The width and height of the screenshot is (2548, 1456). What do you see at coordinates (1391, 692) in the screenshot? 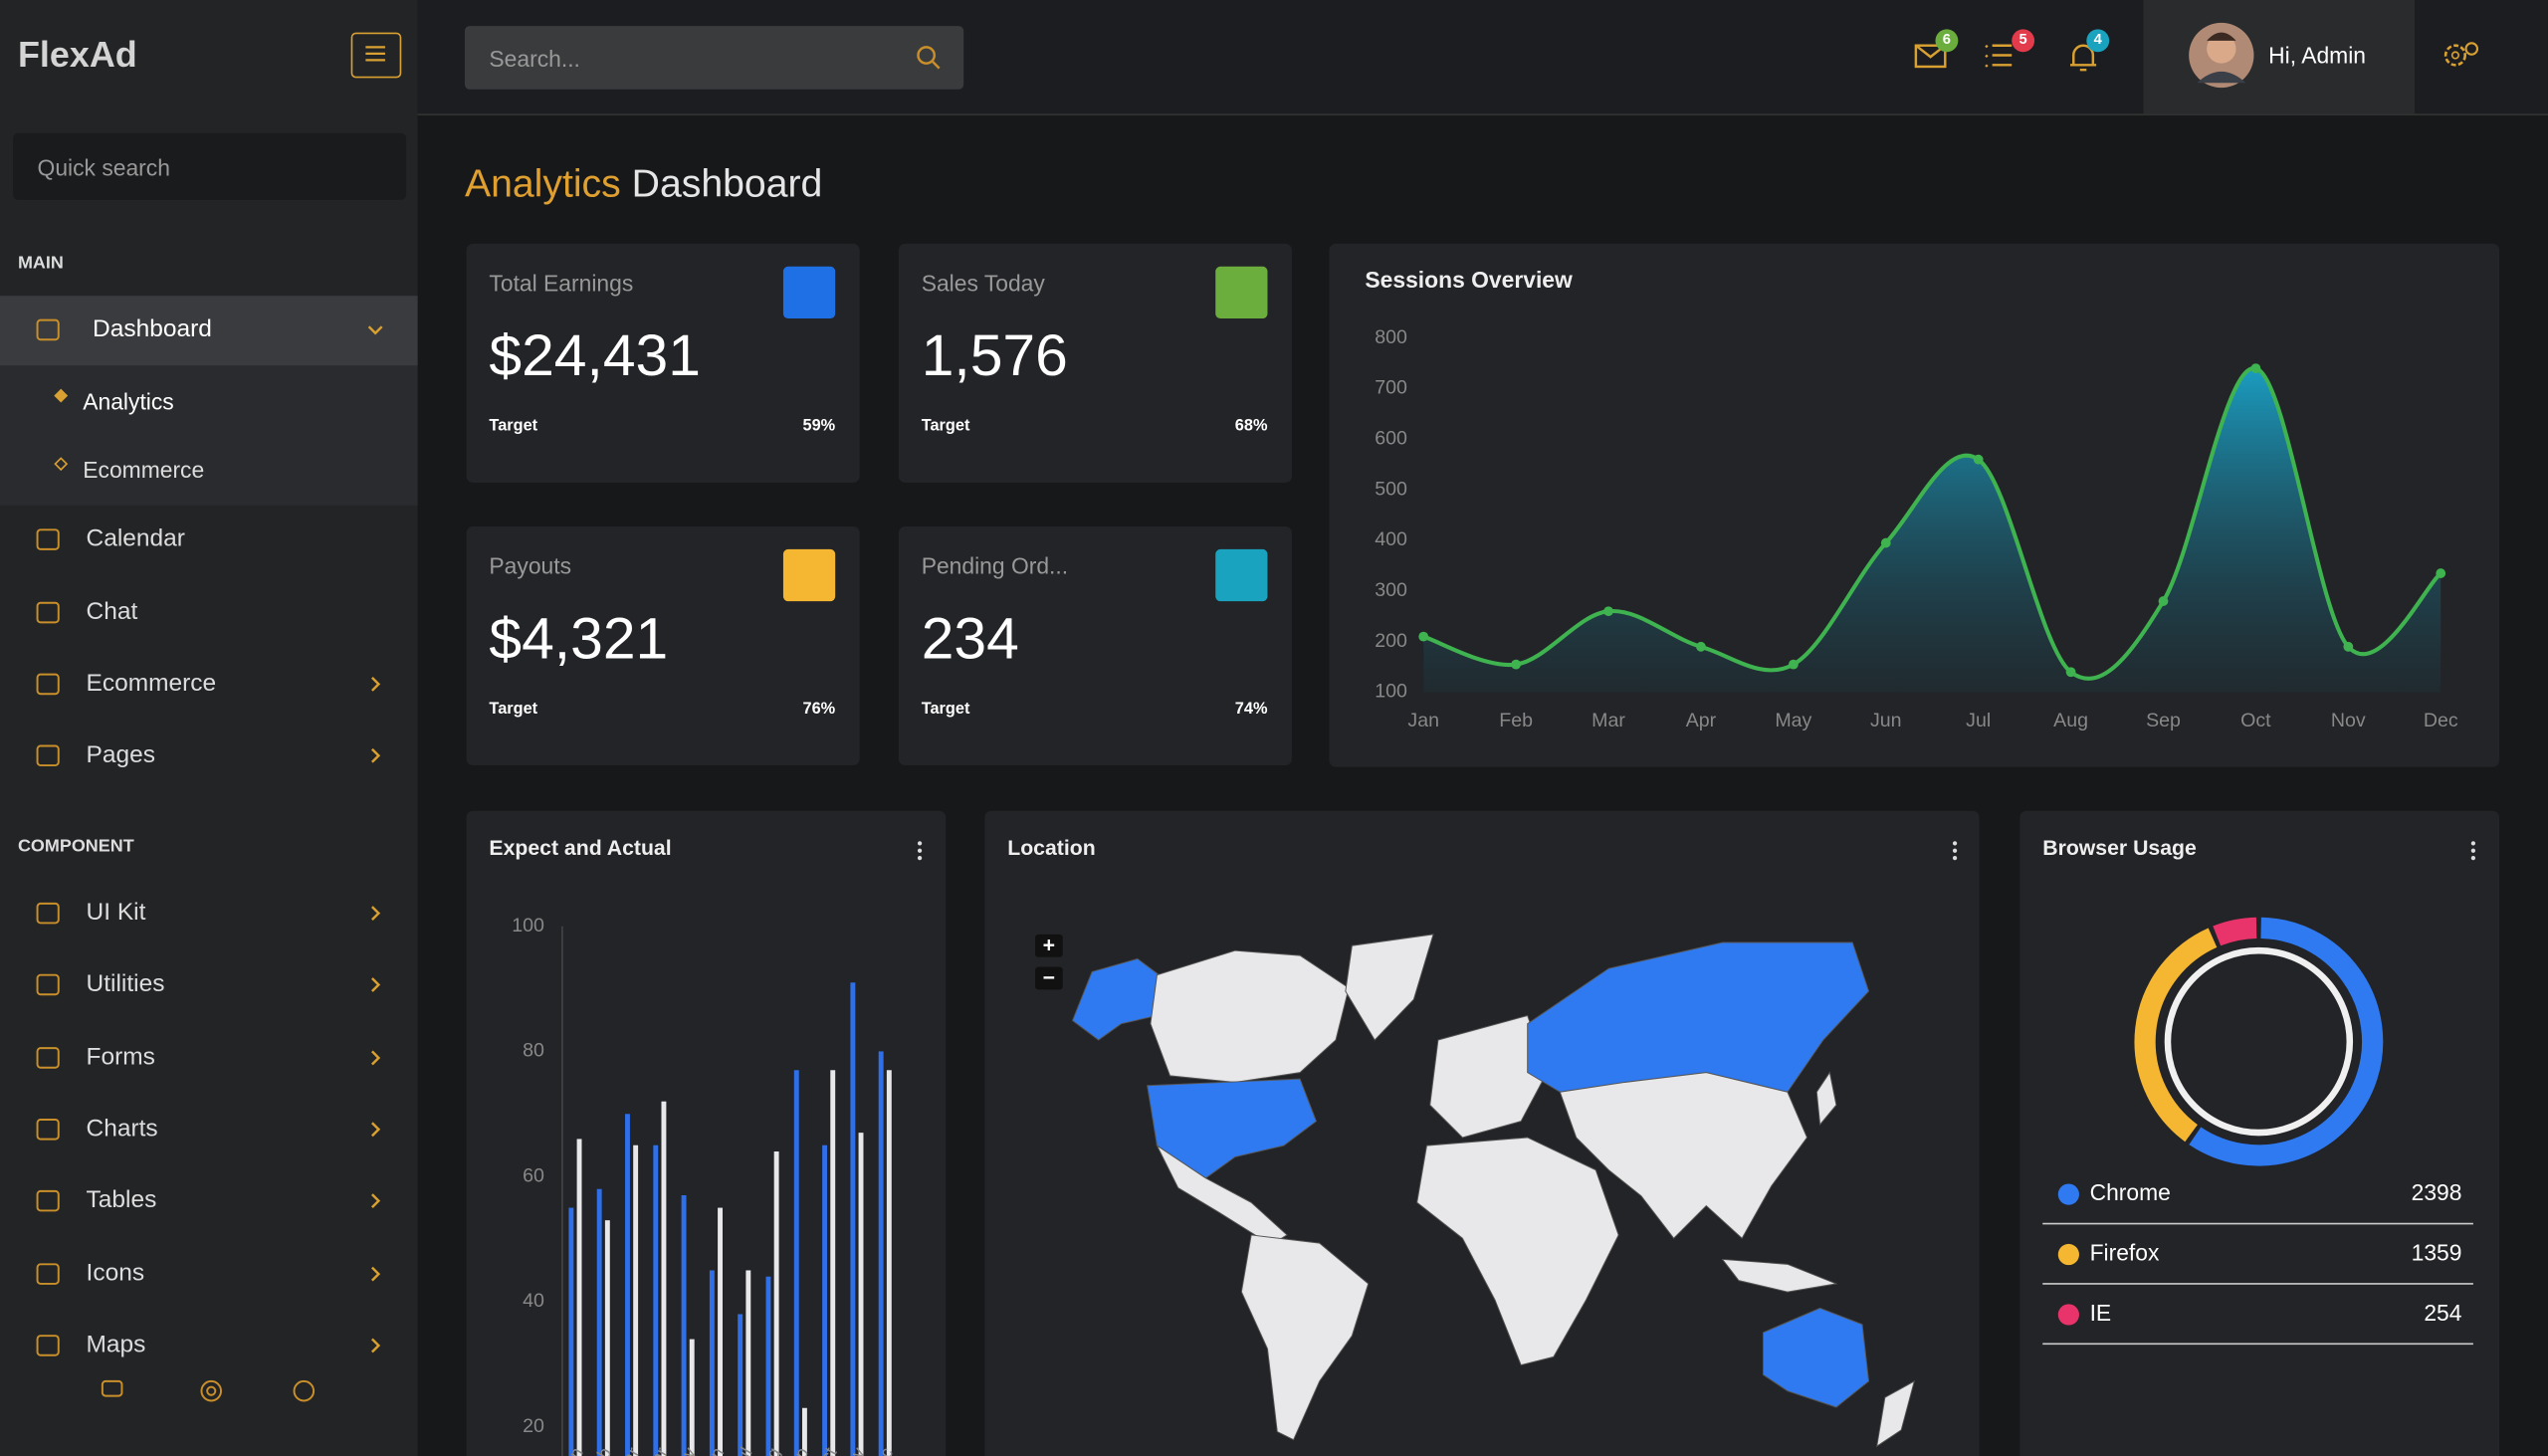
I see `y-tick-label: 100` at bounding box center [1391, 692].